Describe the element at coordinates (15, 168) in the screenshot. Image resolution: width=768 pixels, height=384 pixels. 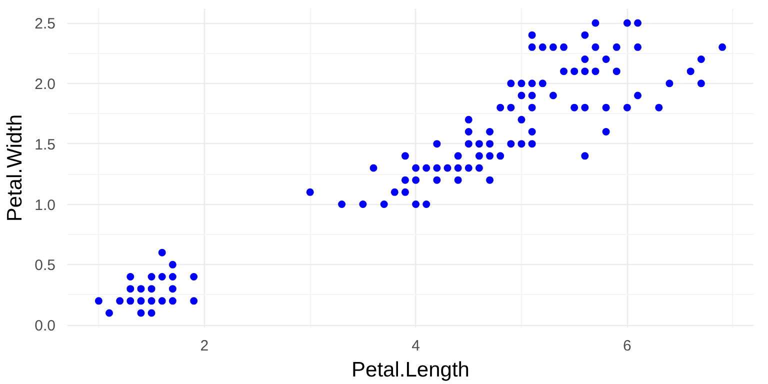
I see `y-axis-title: Petal.Width` at that location.